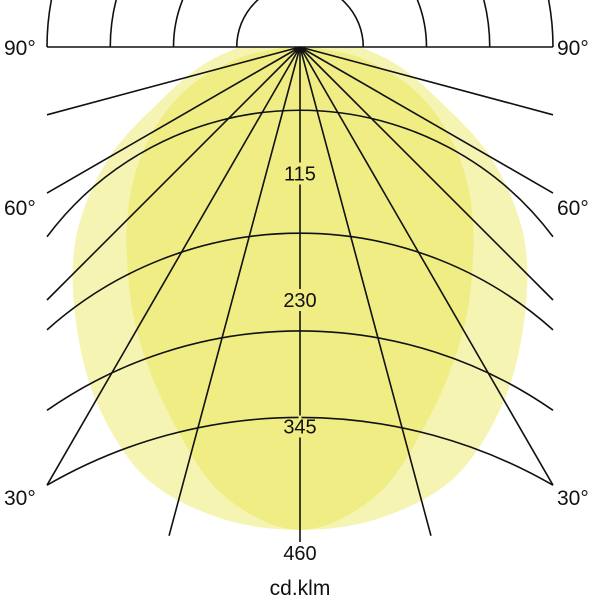 The height and width of the screenshot is (600, 600). I want to click on angle-label-60-left: 60°, so click(20, 208).